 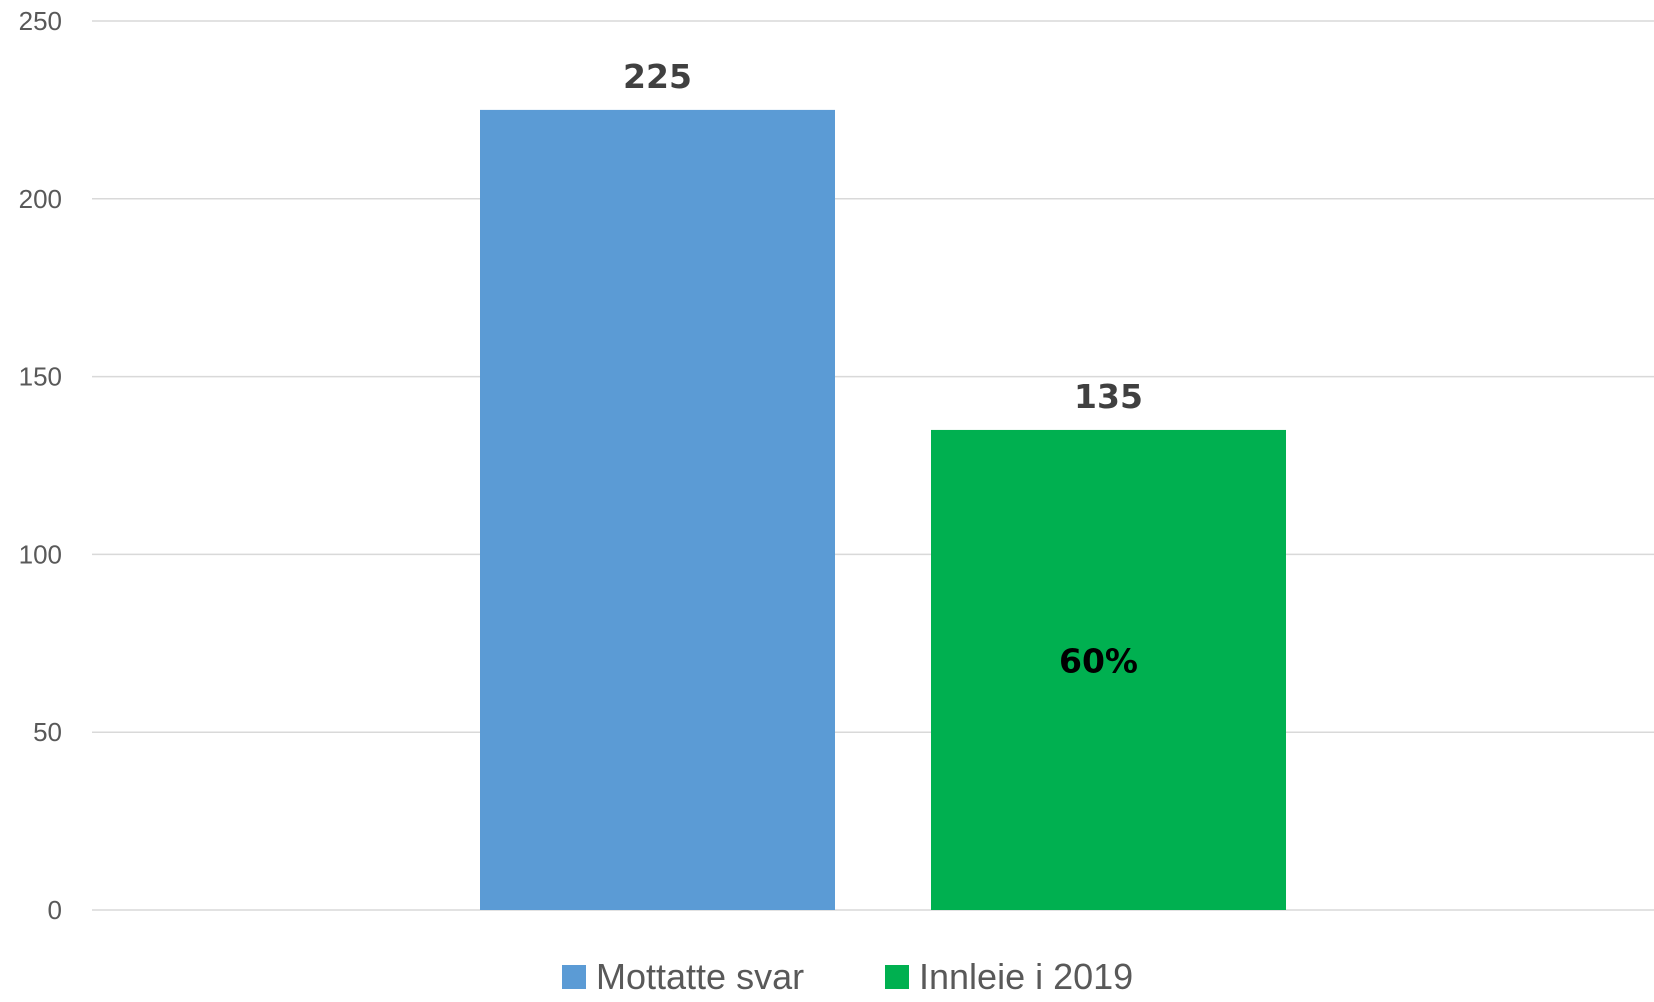 I want to click on y-axis-tick-labels: 0 50 100 150 200 250, so click(x=40, y=465).